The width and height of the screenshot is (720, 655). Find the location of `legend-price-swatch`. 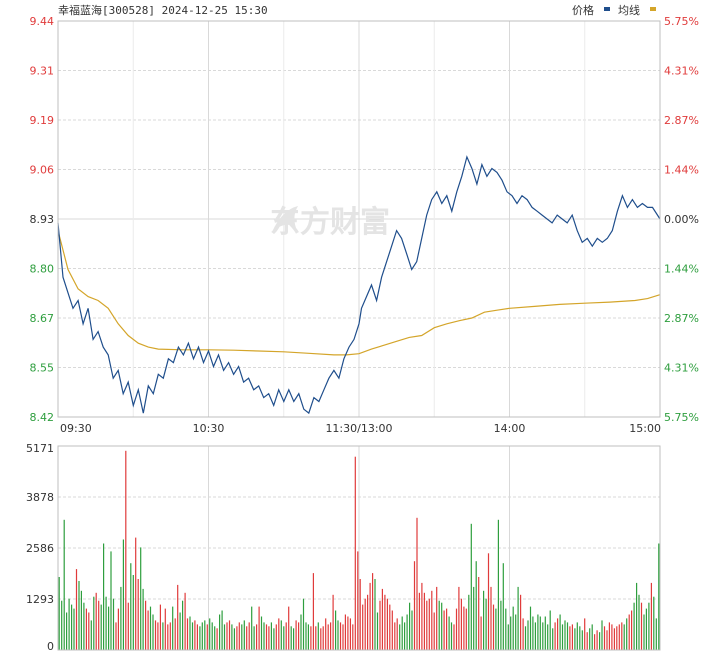

legend-price-swatch is located at coordinates (607, 9).